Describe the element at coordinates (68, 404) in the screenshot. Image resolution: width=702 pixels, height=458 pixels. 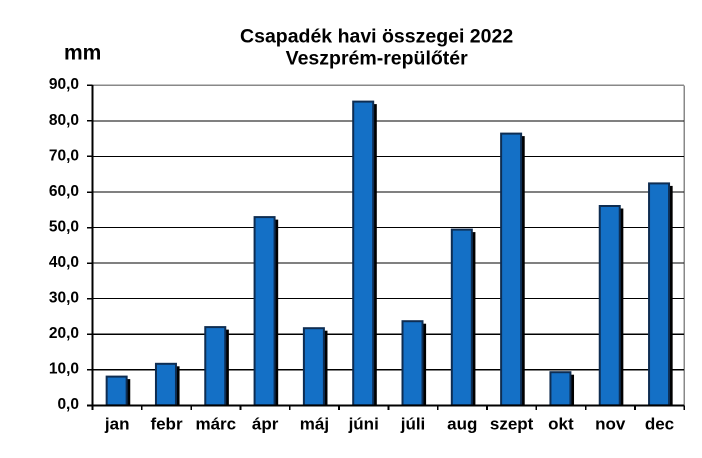
I see `svg-text: 0,0` at that location.